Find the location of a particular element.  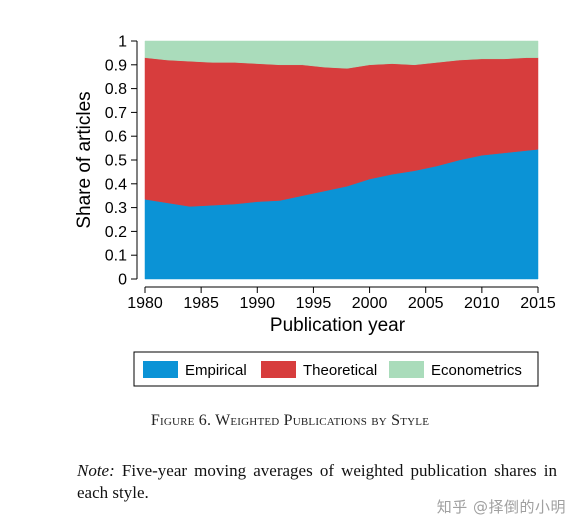

legend-item-empirical: Empirical is located at coordinates (195, 370).